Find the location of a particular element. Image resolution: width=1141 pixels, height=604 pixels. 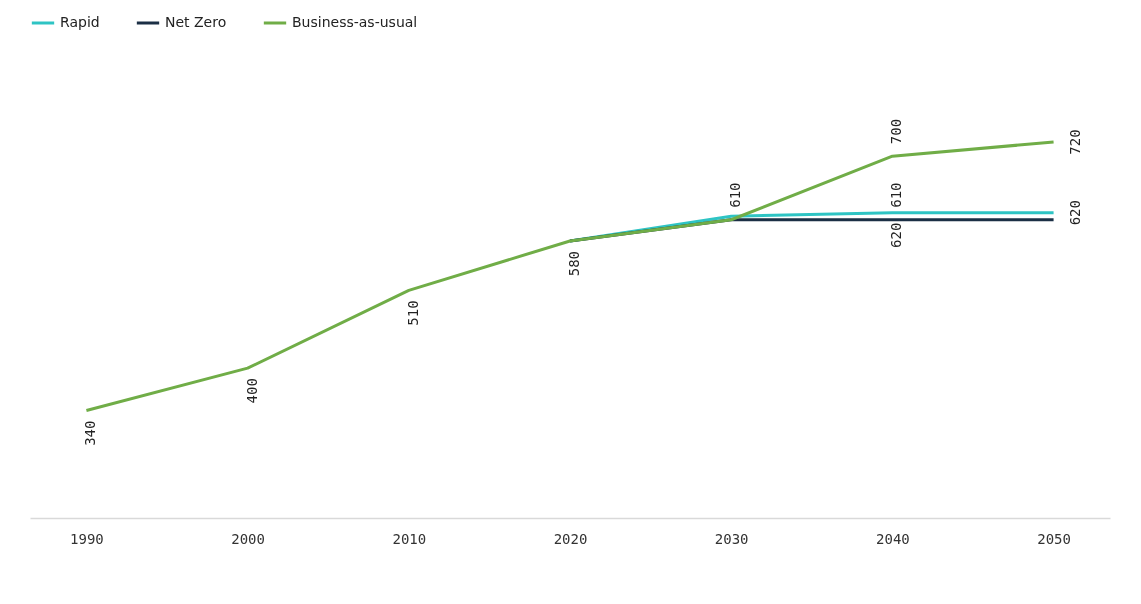

x-tick-label: 2050 is located at coordinates (1054, 538).